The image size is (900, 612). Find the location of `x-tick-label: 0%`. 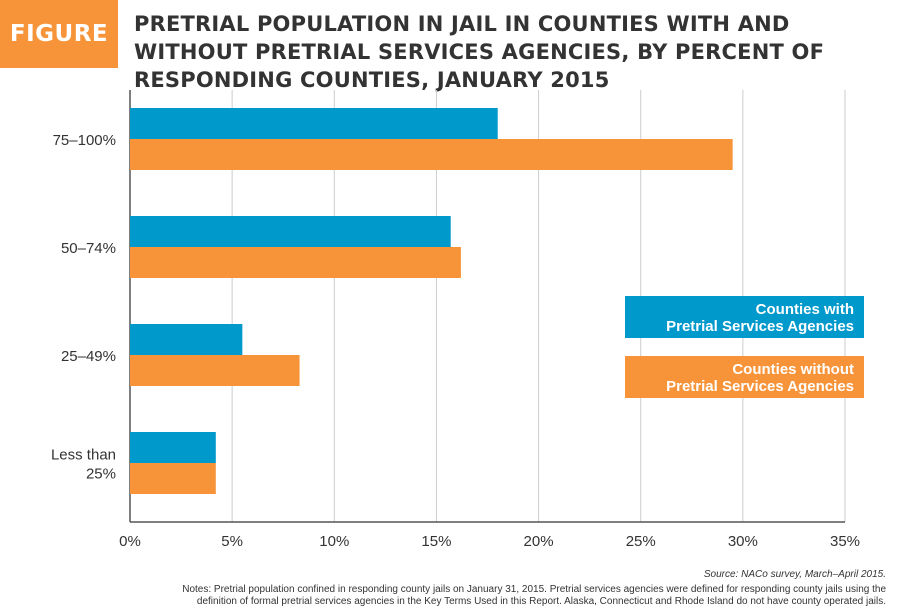

x-tick-label: 0% is located at coordinates (130, 541).